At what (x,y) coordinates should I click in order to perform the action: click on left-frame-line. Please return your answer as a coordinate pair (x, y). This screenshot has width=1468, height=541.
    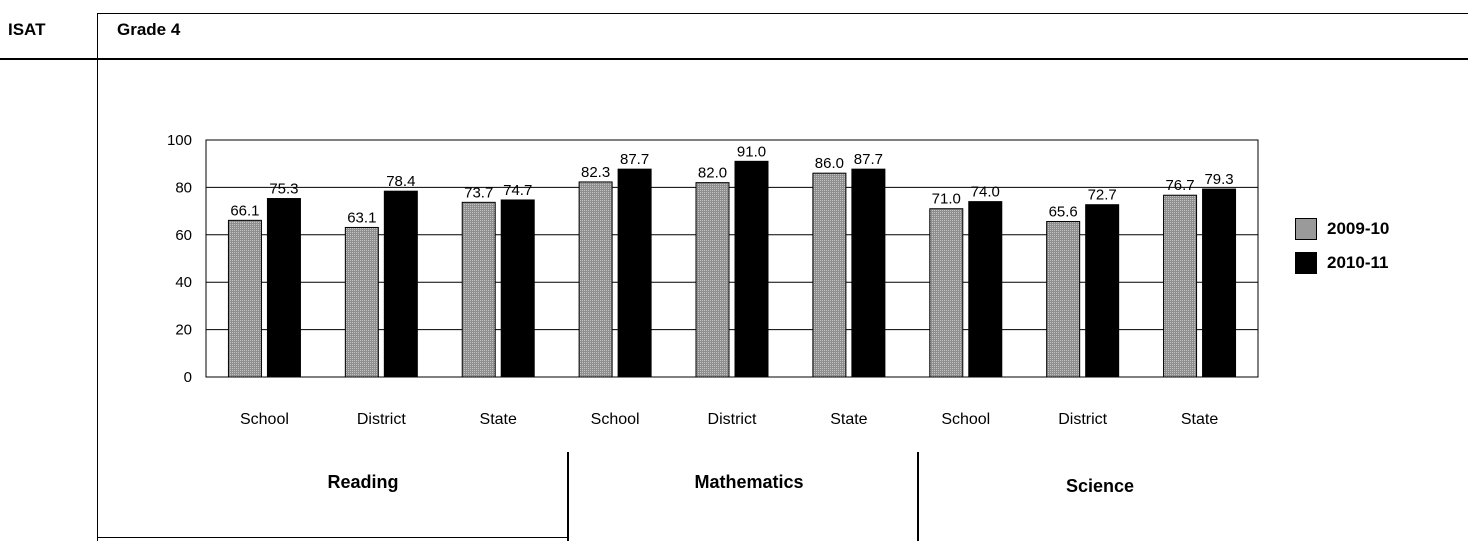
    Looking at the image, I should click on (97, 277).